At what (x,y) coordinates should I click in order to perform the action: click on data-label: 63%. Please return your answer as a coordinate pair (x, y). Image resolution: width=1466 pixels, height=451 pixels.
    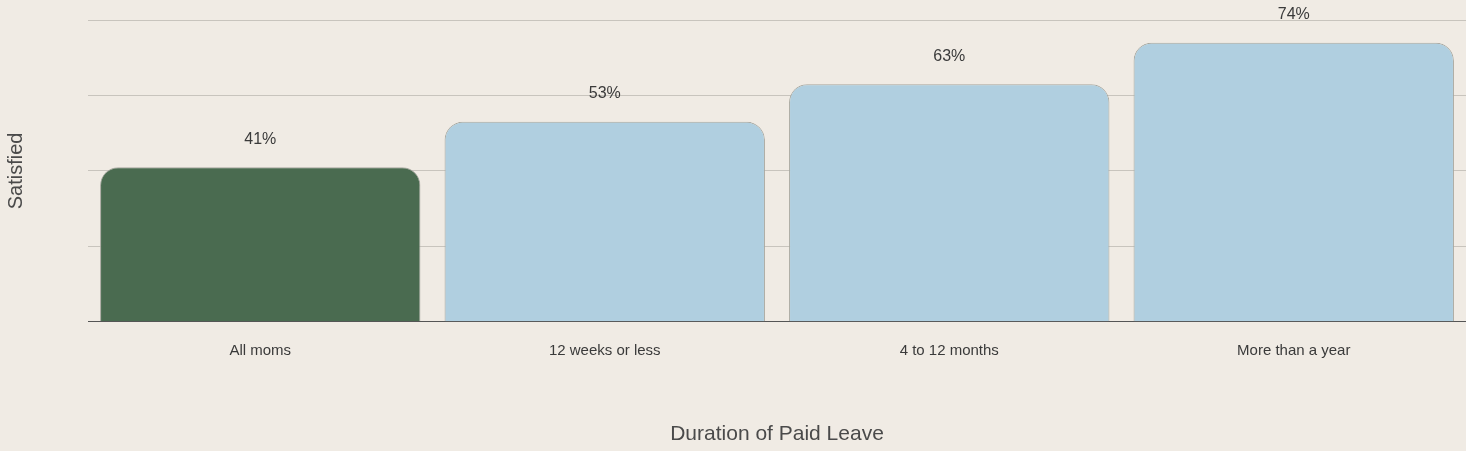
    Looking at the image, I should click on (949, 55).